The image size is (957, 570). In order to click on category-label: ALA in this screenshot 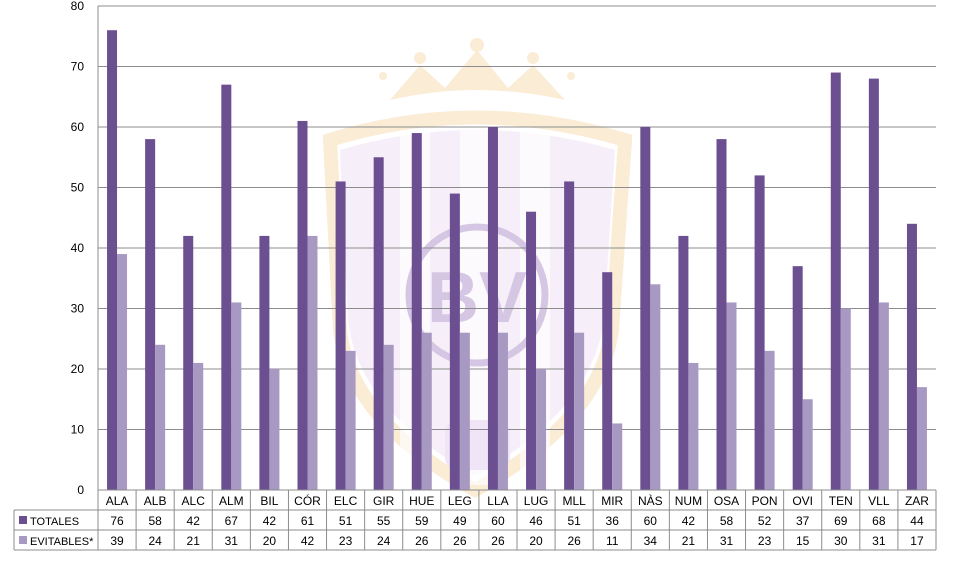, I will do `click(117, 501)`.